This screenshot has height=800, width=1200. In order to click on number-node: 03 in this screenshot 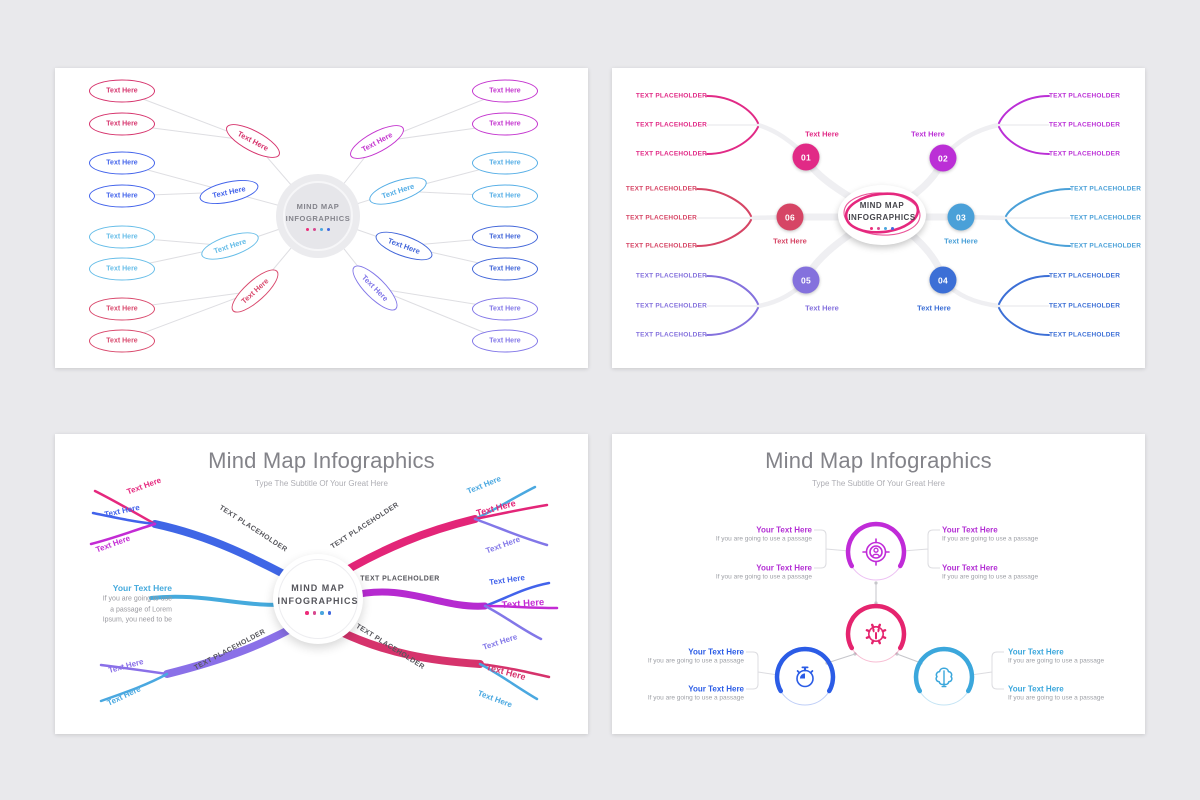, I will do `click(961, 217)`.